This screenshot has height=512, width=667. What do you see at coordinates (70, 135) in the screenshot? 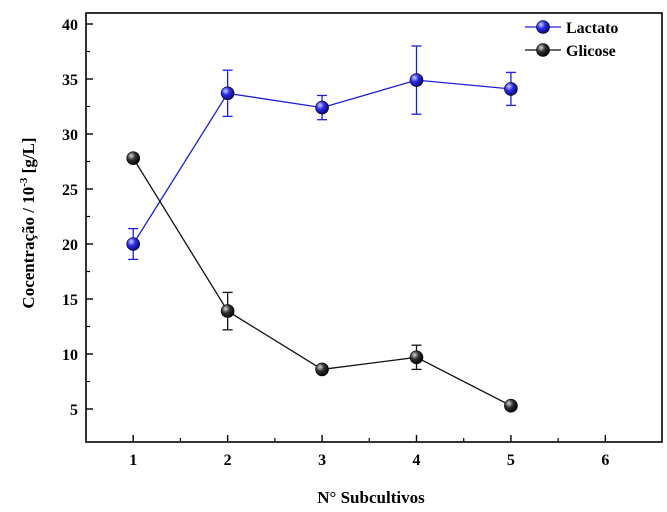
I see `y-tick-label-30: 30` at bounding box center [70, 135].